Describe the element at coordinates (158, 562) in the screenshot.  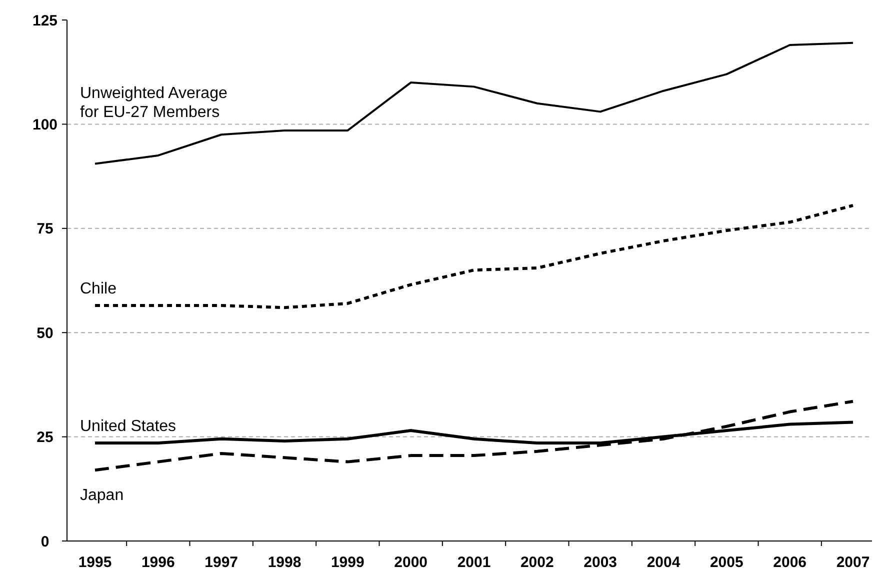
I see `x-tick-label: 1996` at that location.